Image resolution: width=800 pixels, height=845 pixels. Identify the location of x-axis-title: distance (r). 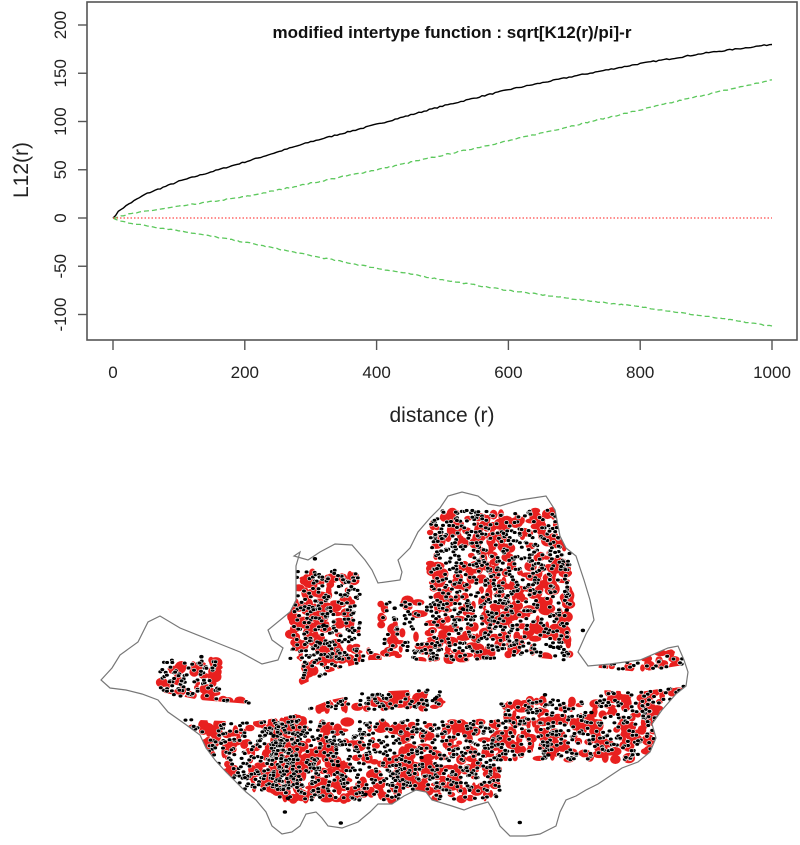
(441, 415).